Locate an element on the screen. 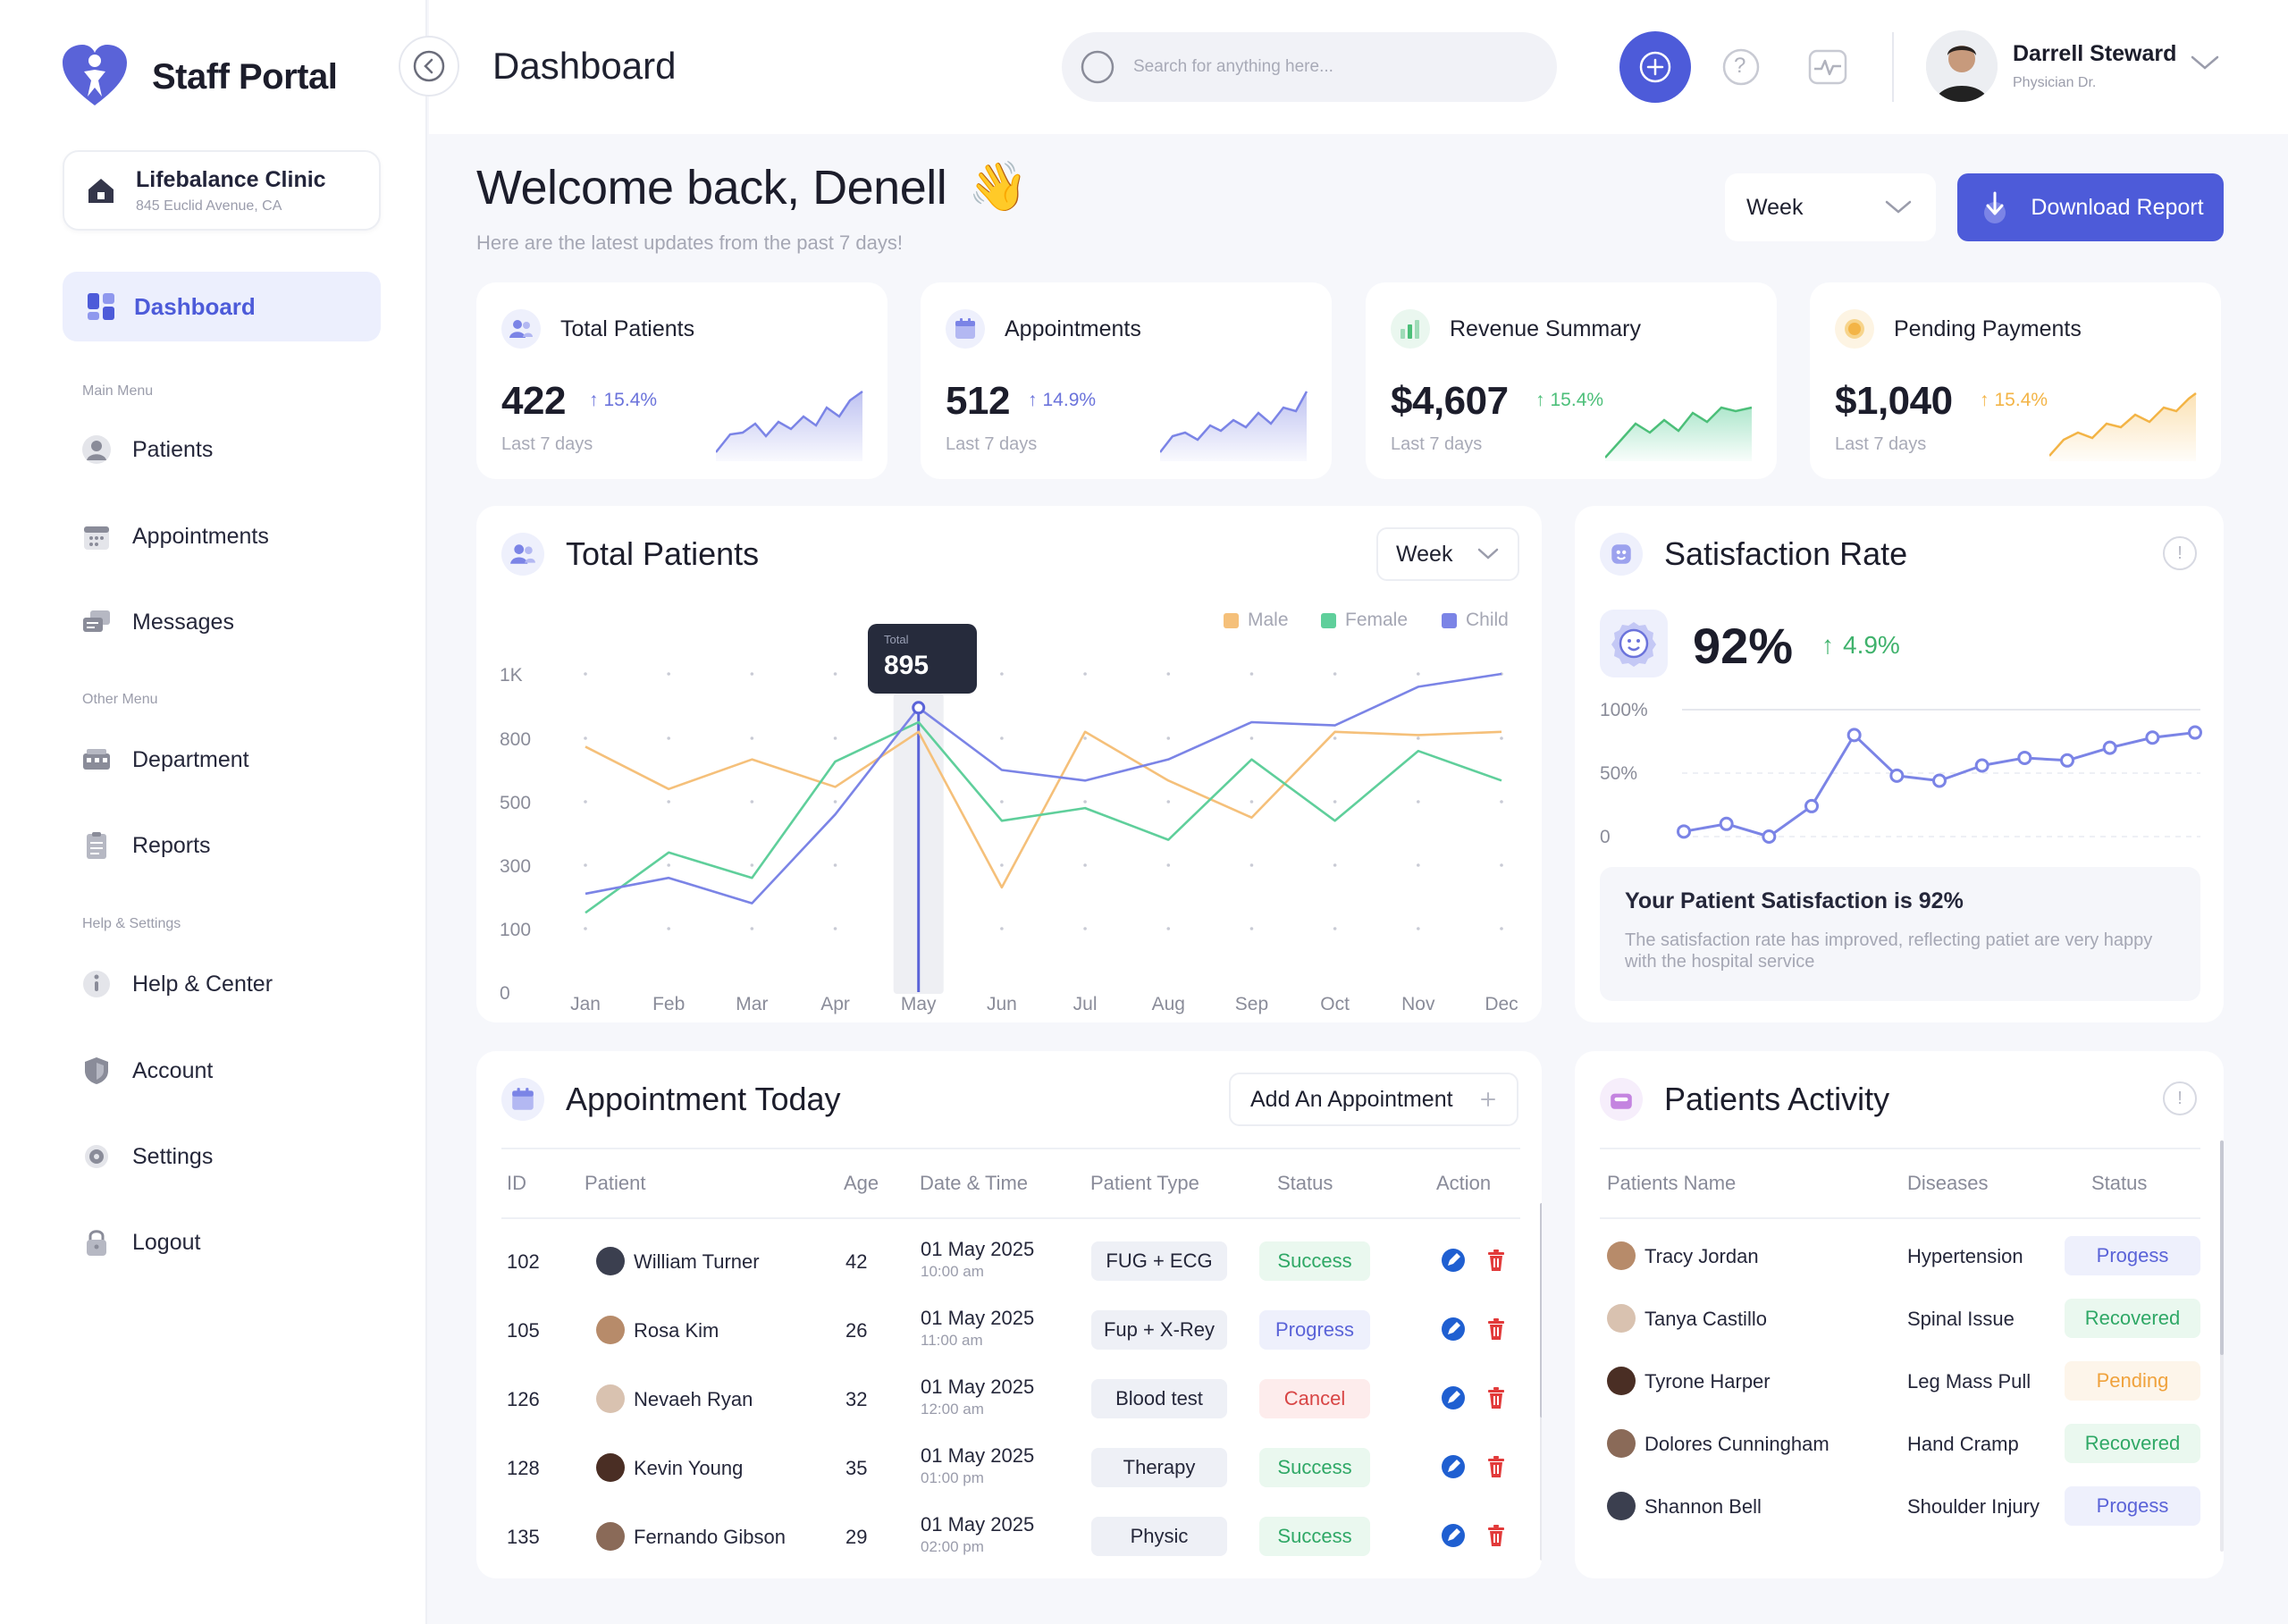 This screenshot has height=1624, width=2288. sidebar-item-account: Account is located at coordinates (146, 1071).